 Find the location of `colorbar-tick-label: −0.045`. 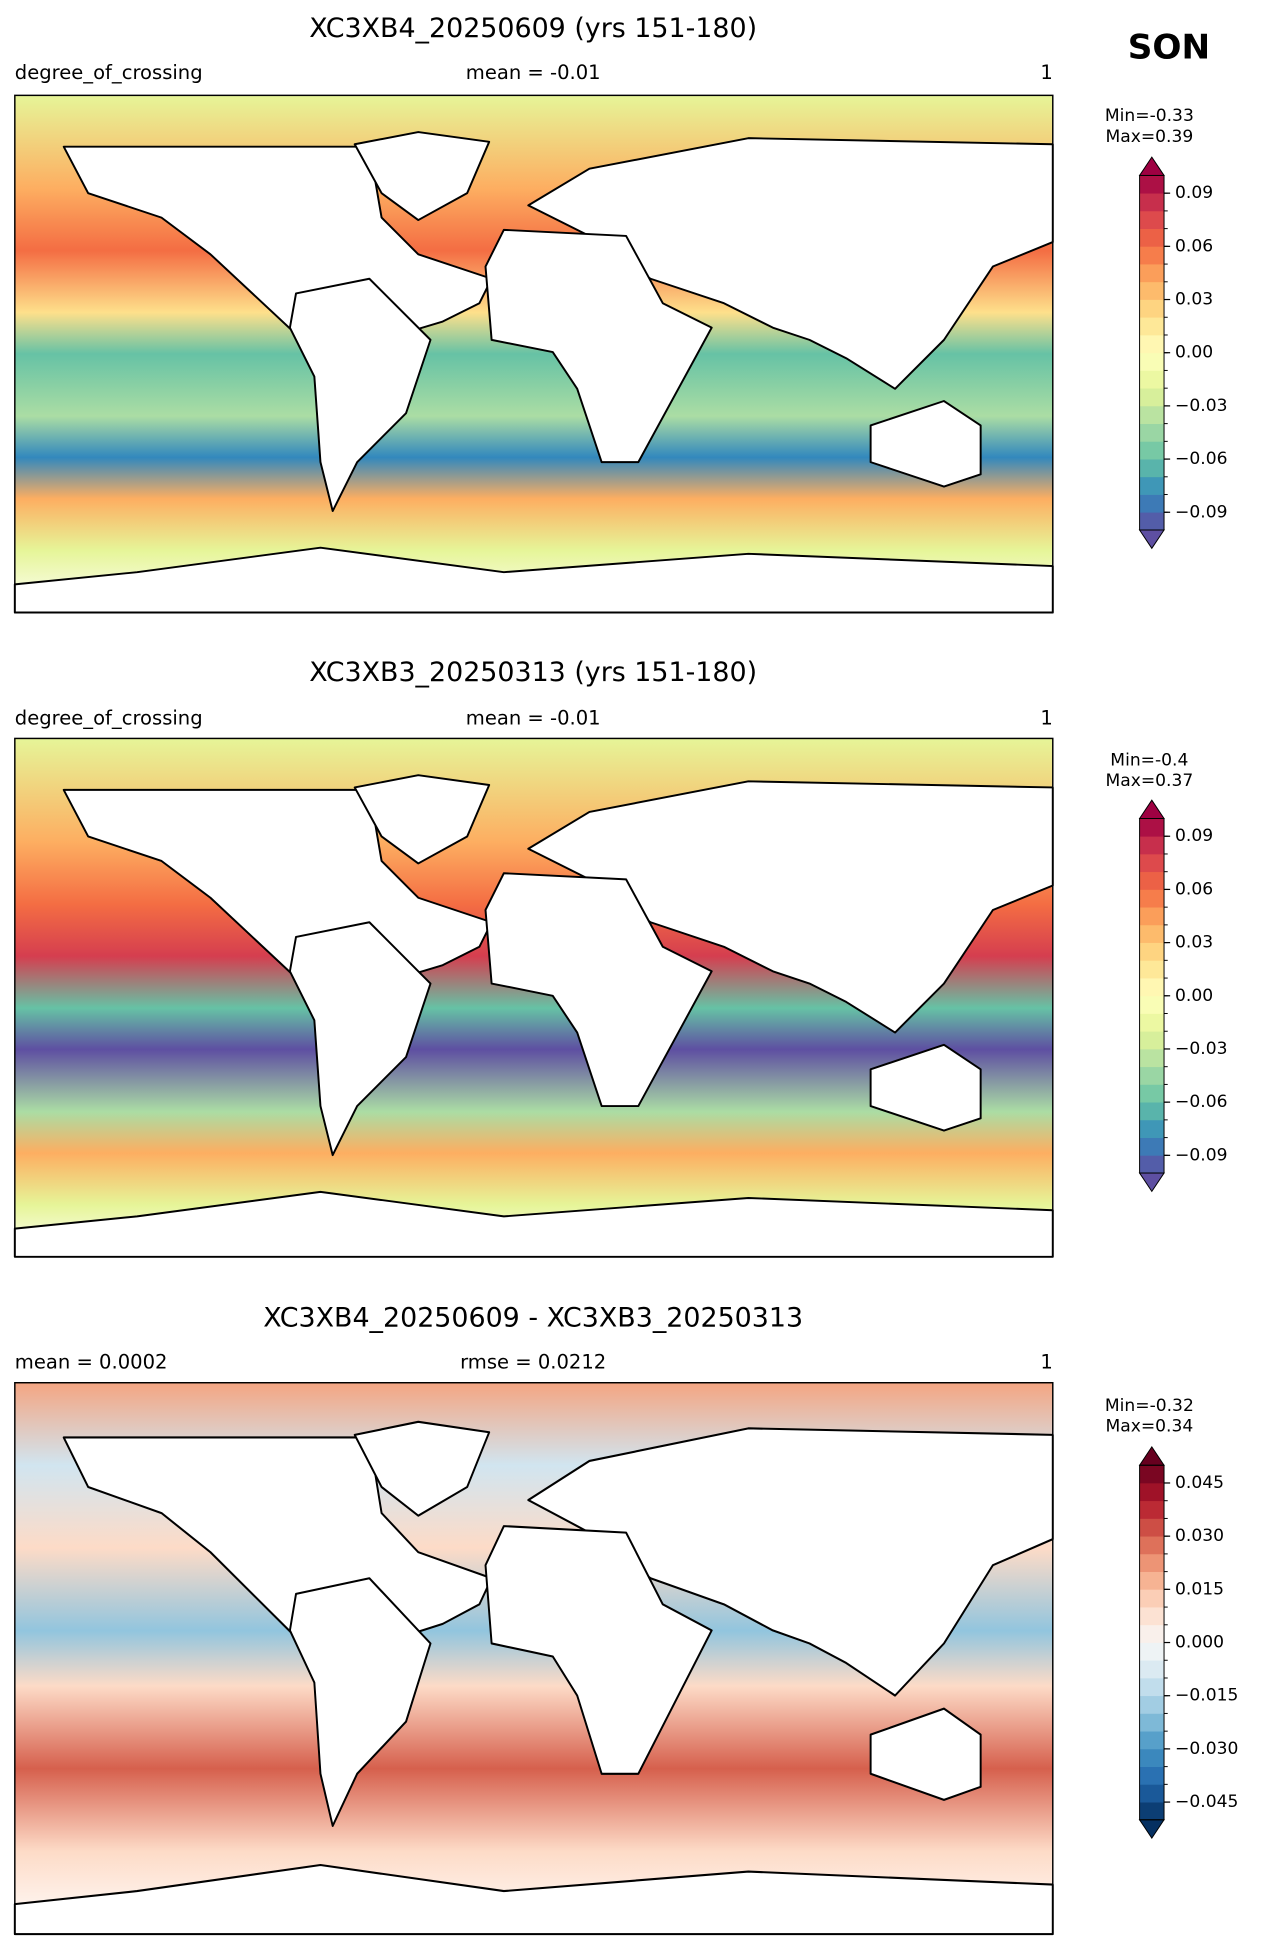

colorbar-tick-label: −0.045 is located at coordinates (1206, 1802).